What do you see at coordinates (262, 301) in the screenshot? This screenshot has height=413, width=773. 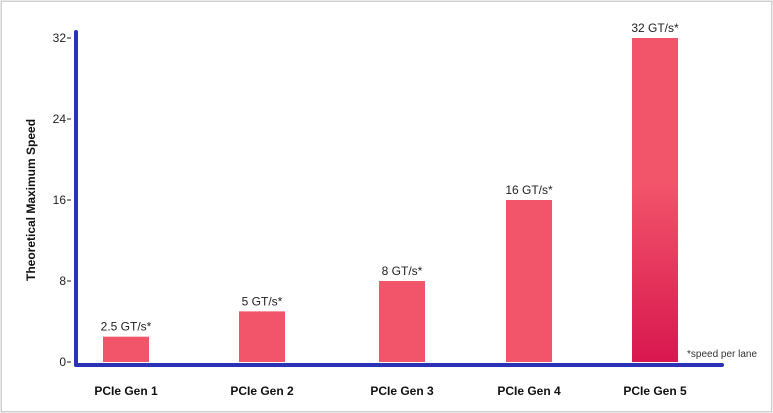 I see `data-label: 5 GT/s*` at bounding box center [262, 301].